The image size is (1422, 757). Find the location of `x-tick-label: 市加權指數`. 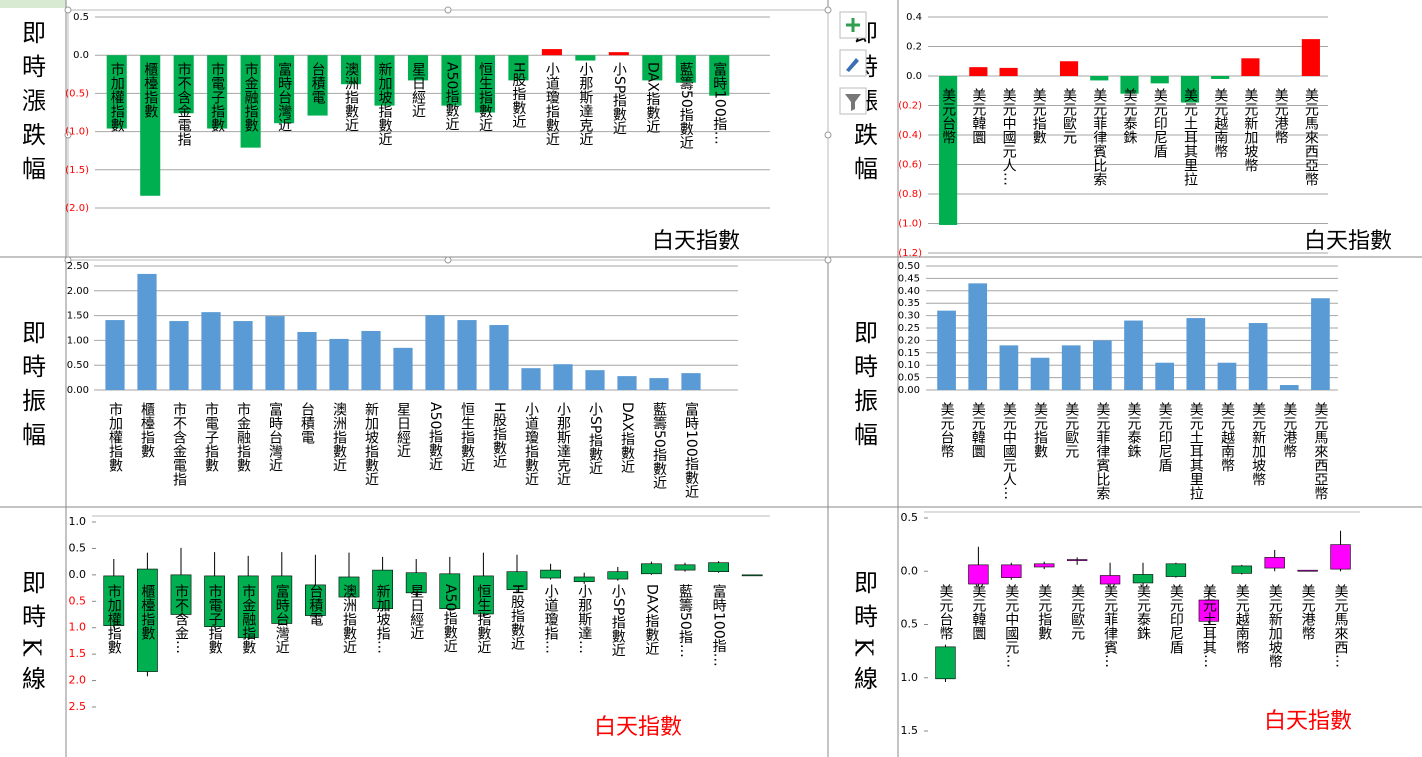

x-tick-label: 市加權指數 is located at coordinates (115, 436).